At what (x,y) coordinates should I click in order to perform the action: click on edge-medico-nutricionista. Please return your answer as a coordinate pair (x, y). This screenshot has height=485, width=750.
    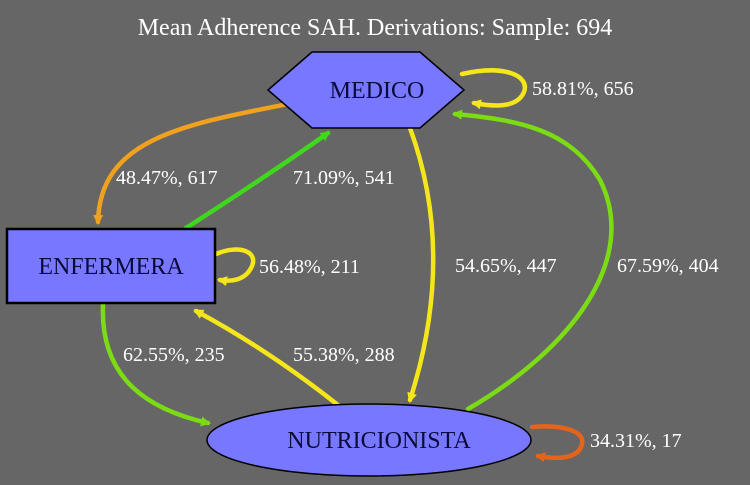
    Looking at the image, I should click on (421, 264).